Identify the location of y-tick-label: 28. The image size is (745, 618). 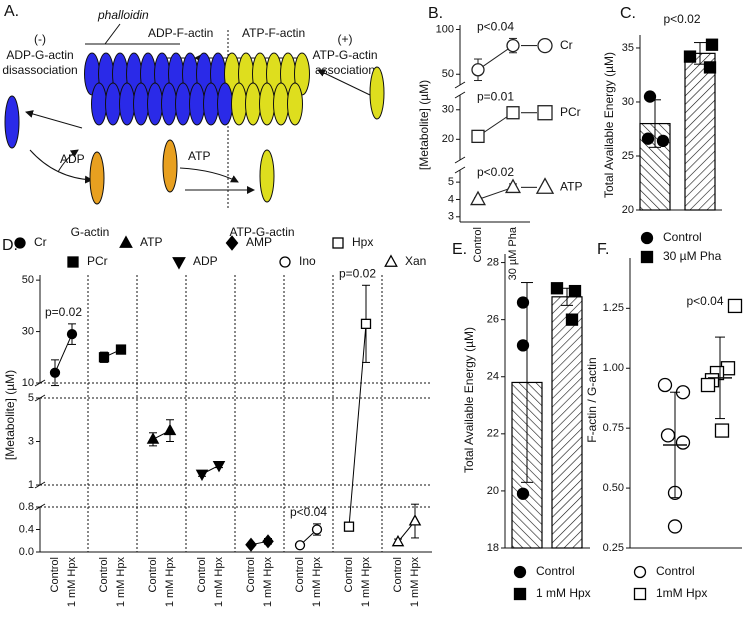
(493, 262).